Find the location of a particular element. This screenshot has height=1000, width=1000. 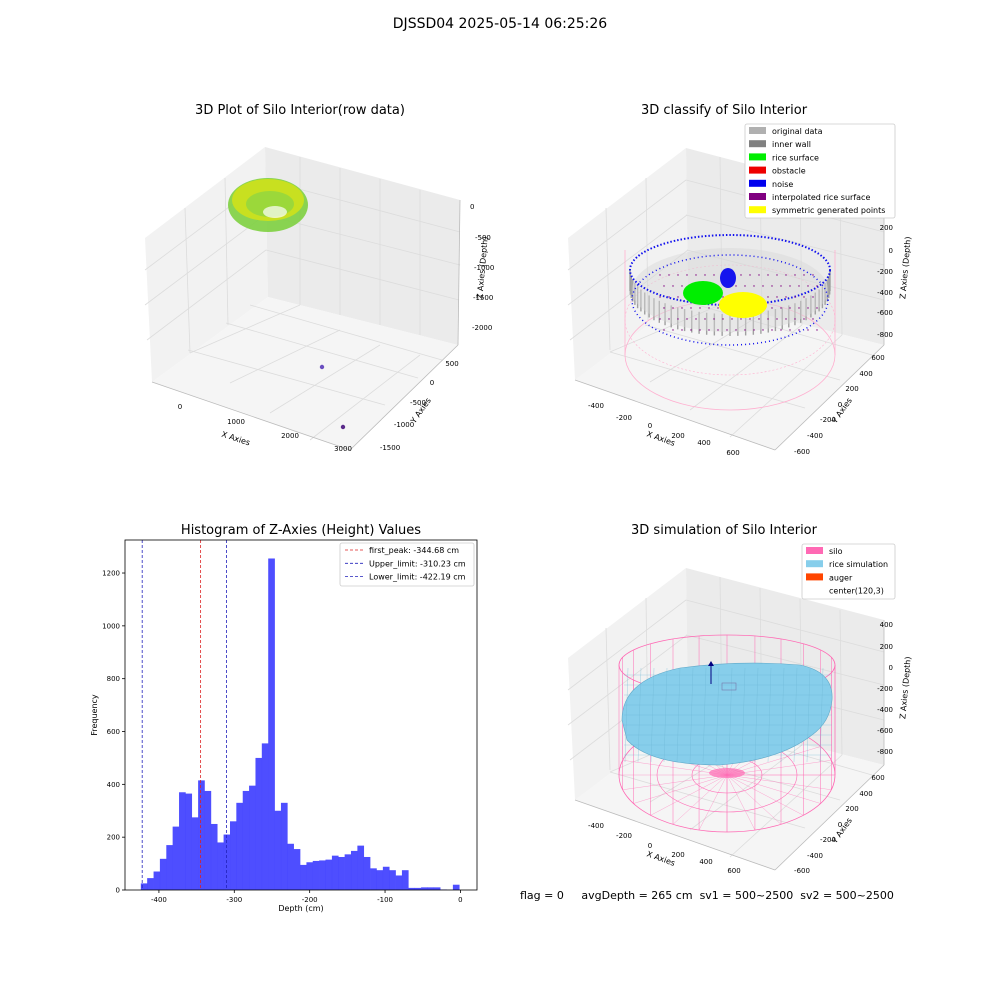

raw-z-tick-label: -500 is located at coordinates (483, 238).